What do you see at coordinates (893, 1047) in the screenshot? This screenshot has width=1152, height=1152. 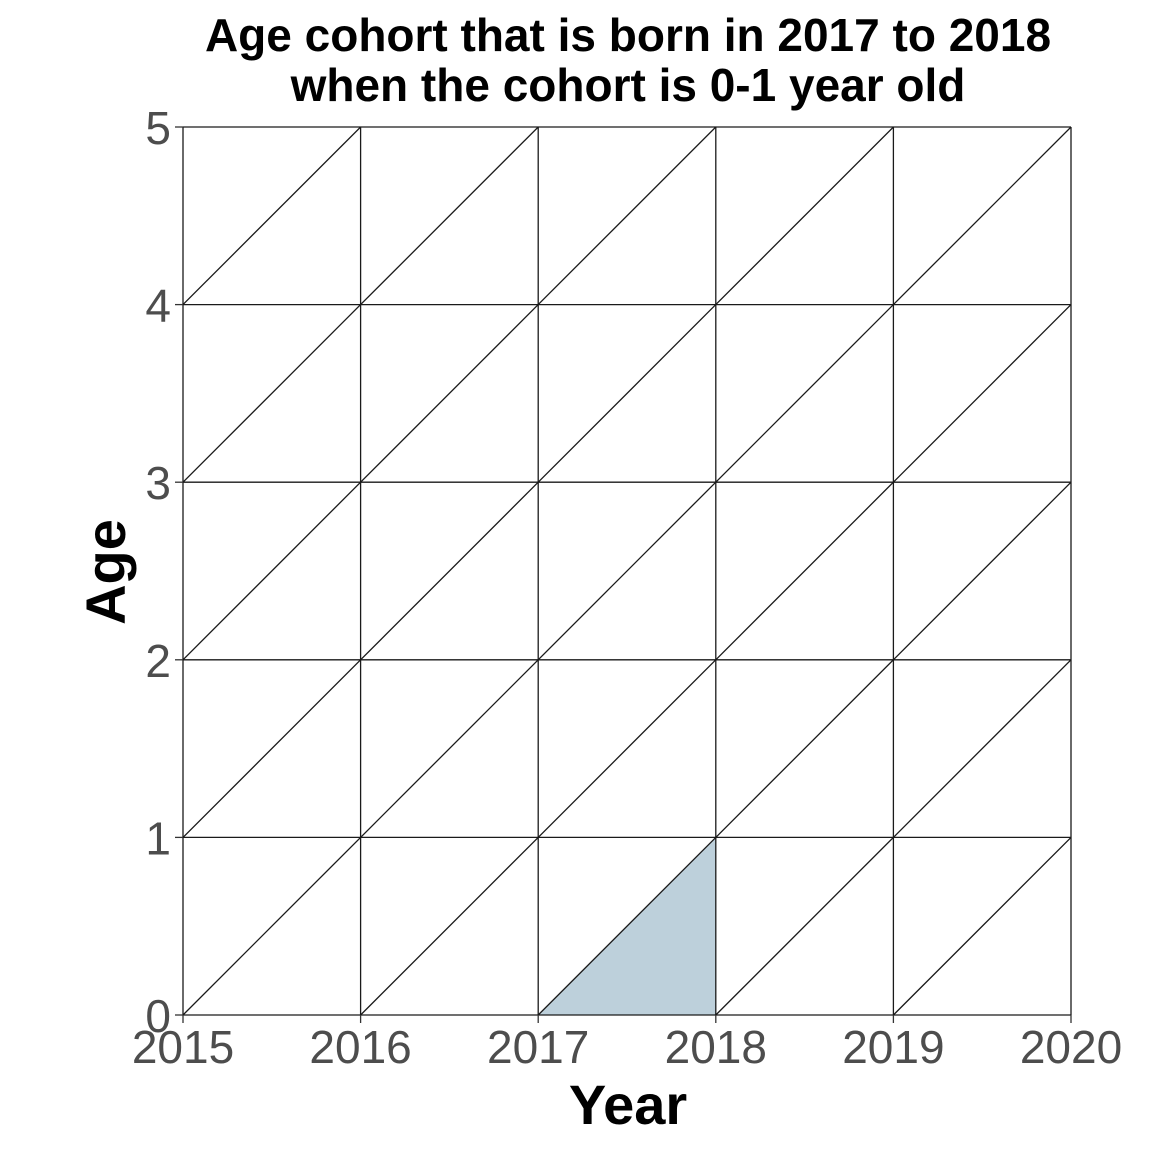 I see `x-tick-label: 2019` at bounding box center [893, 1047].